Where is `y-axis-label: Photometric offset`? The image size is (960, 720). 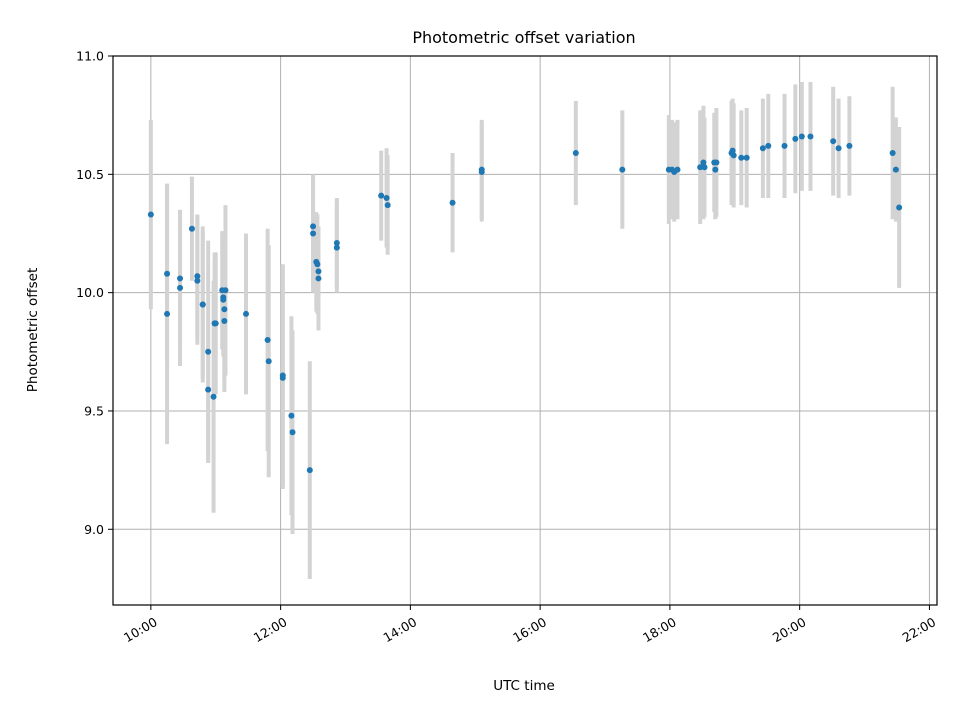
y-axis-label: Photometric offset is located at coordinates (33, 330).